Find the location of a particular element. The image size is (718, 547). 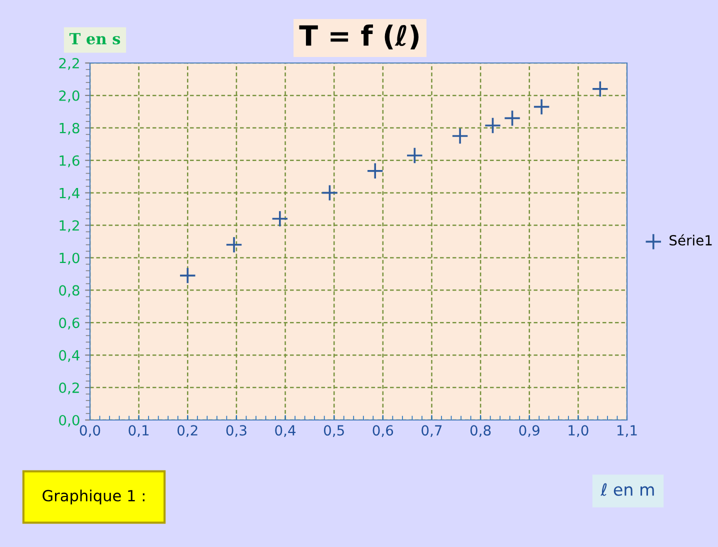

y-tick-label: 0,0 is located at coordinates (69, 420).